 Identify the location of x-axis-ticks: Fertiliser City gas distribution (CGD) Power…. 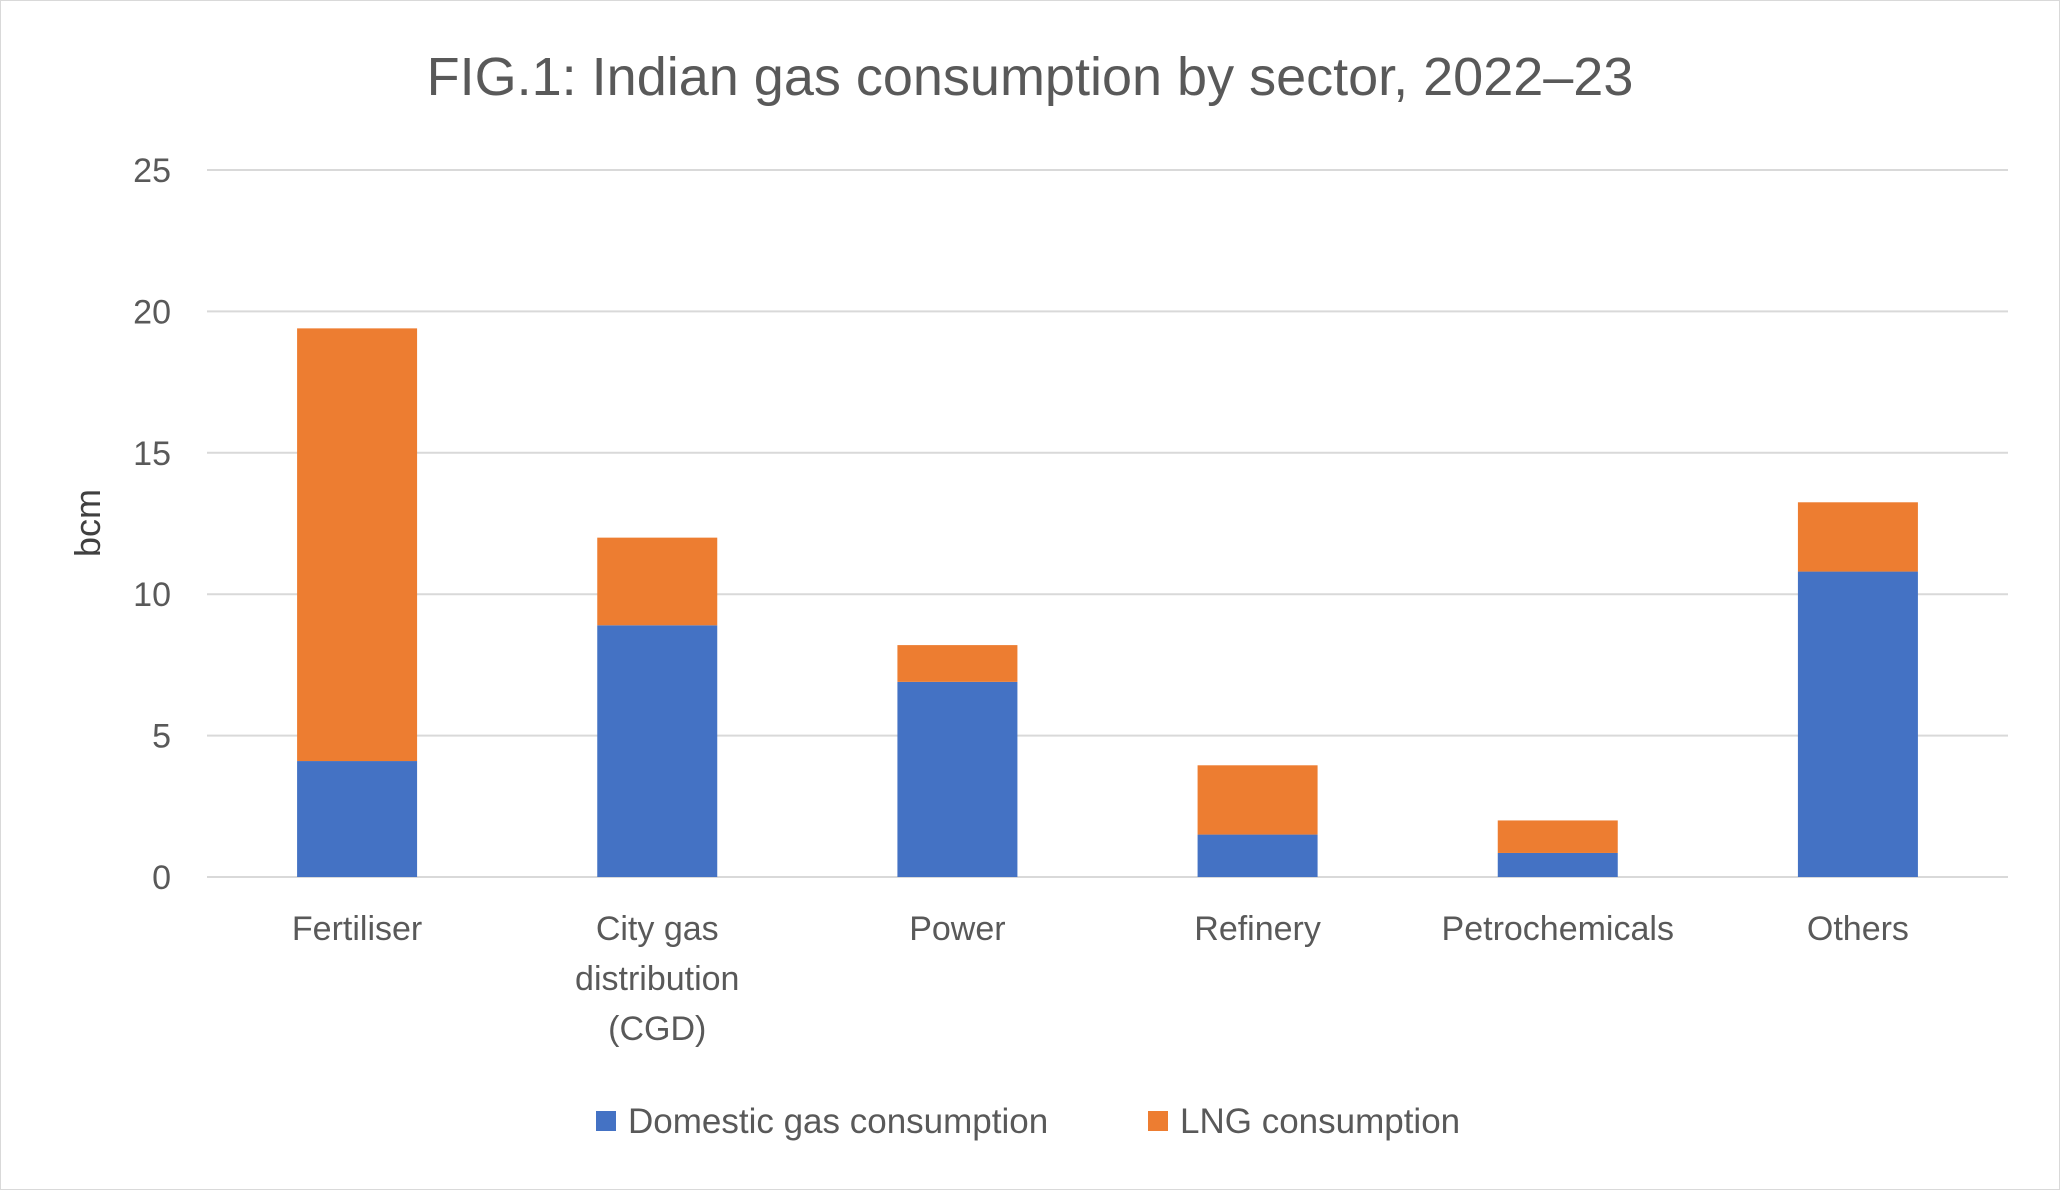
(1100, 979).